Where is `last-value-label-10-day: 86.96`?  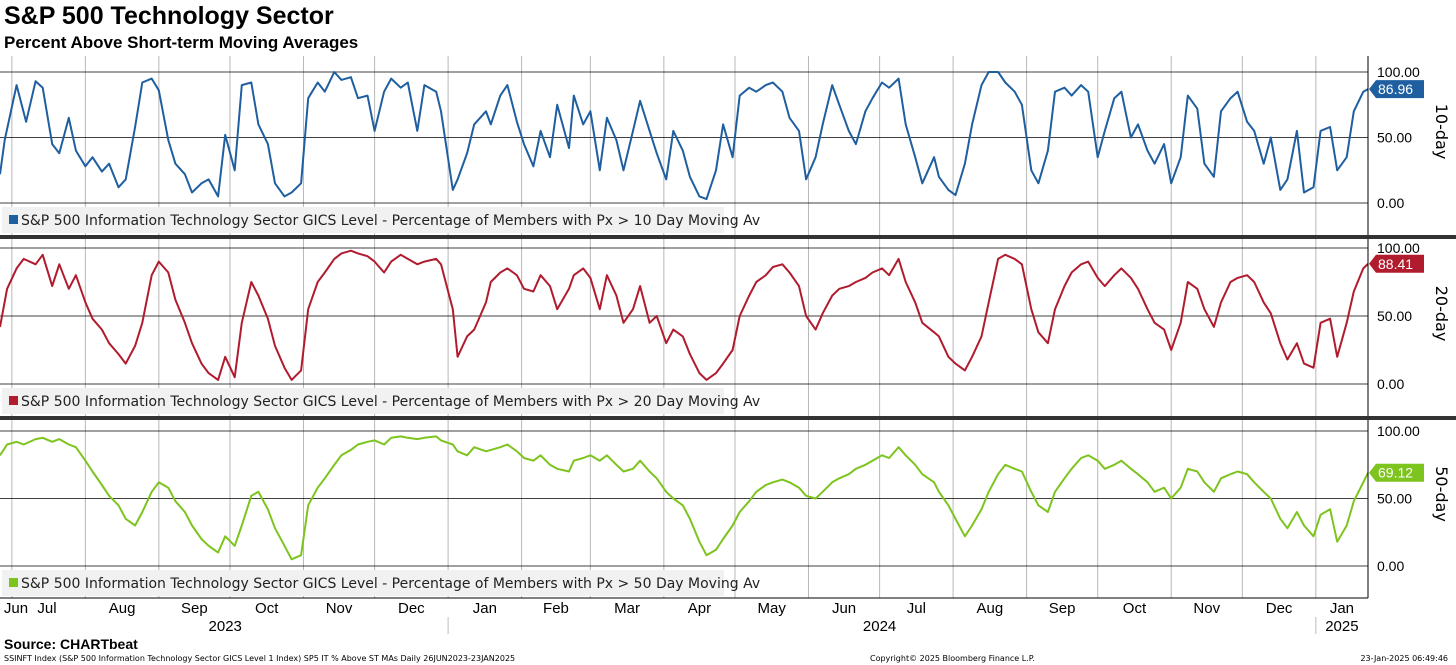
last-value-label-10-day: 86.96 is located at coordinates (1395, 89).